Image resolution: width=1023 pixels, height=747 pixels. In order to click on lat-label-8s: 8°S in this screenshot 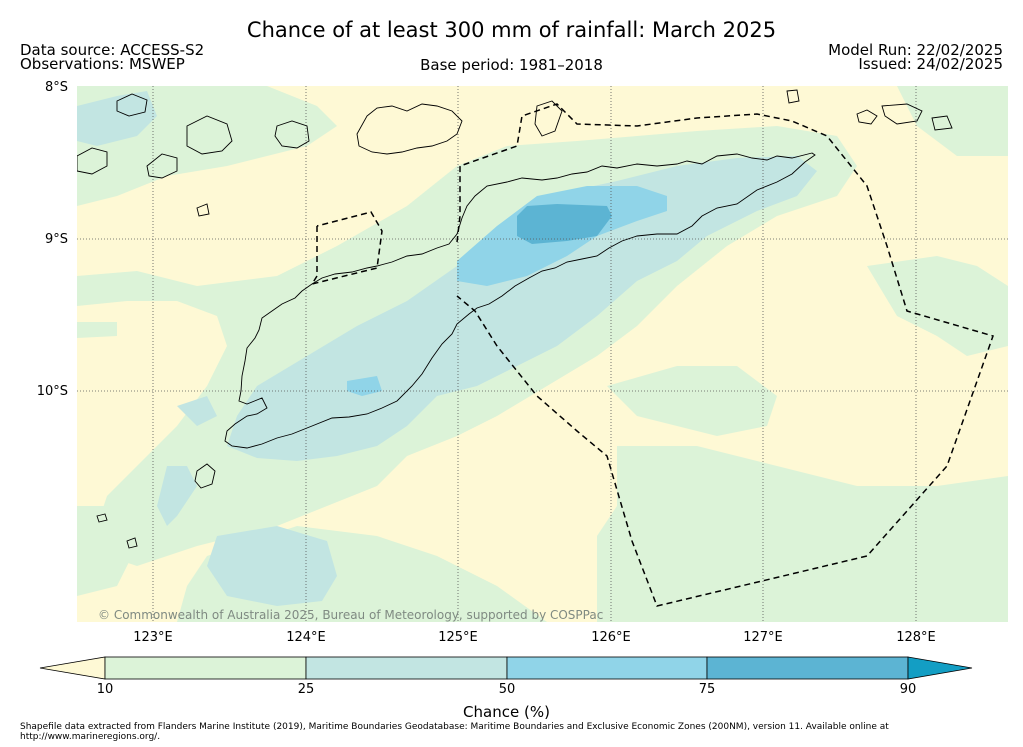, I will do `click(56, 87)`.